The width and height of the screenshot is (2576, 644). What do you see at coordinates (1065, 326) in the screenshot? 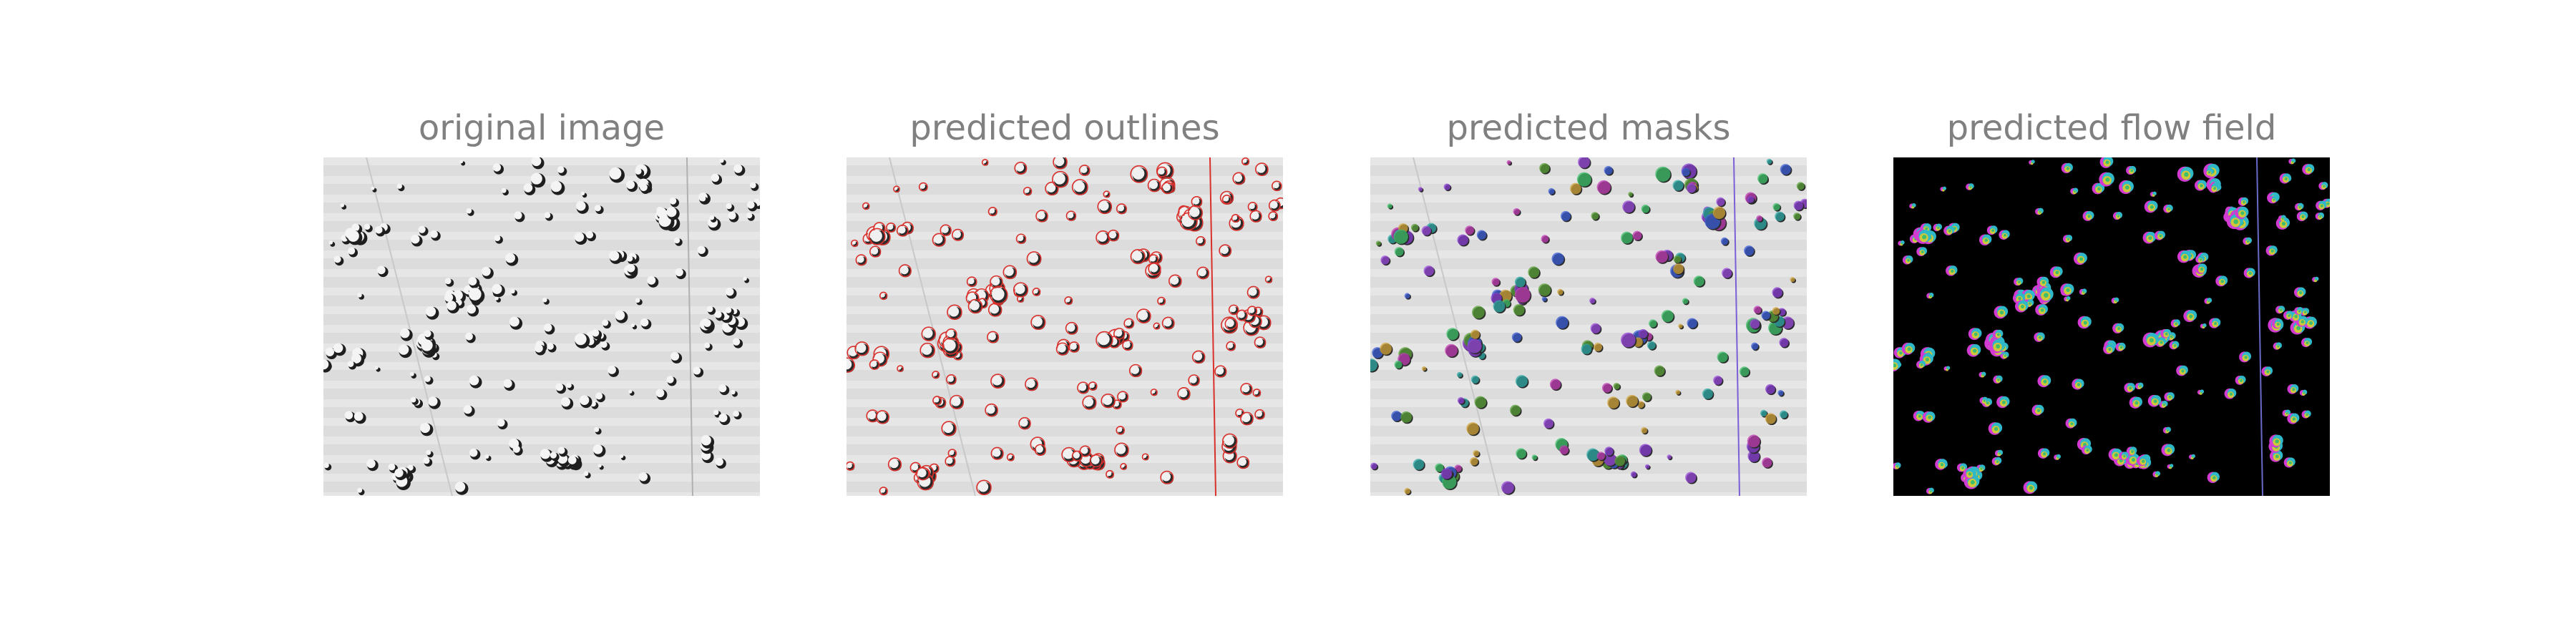
I see `predicted-outlines-image` at bounding box center [1065, 326].